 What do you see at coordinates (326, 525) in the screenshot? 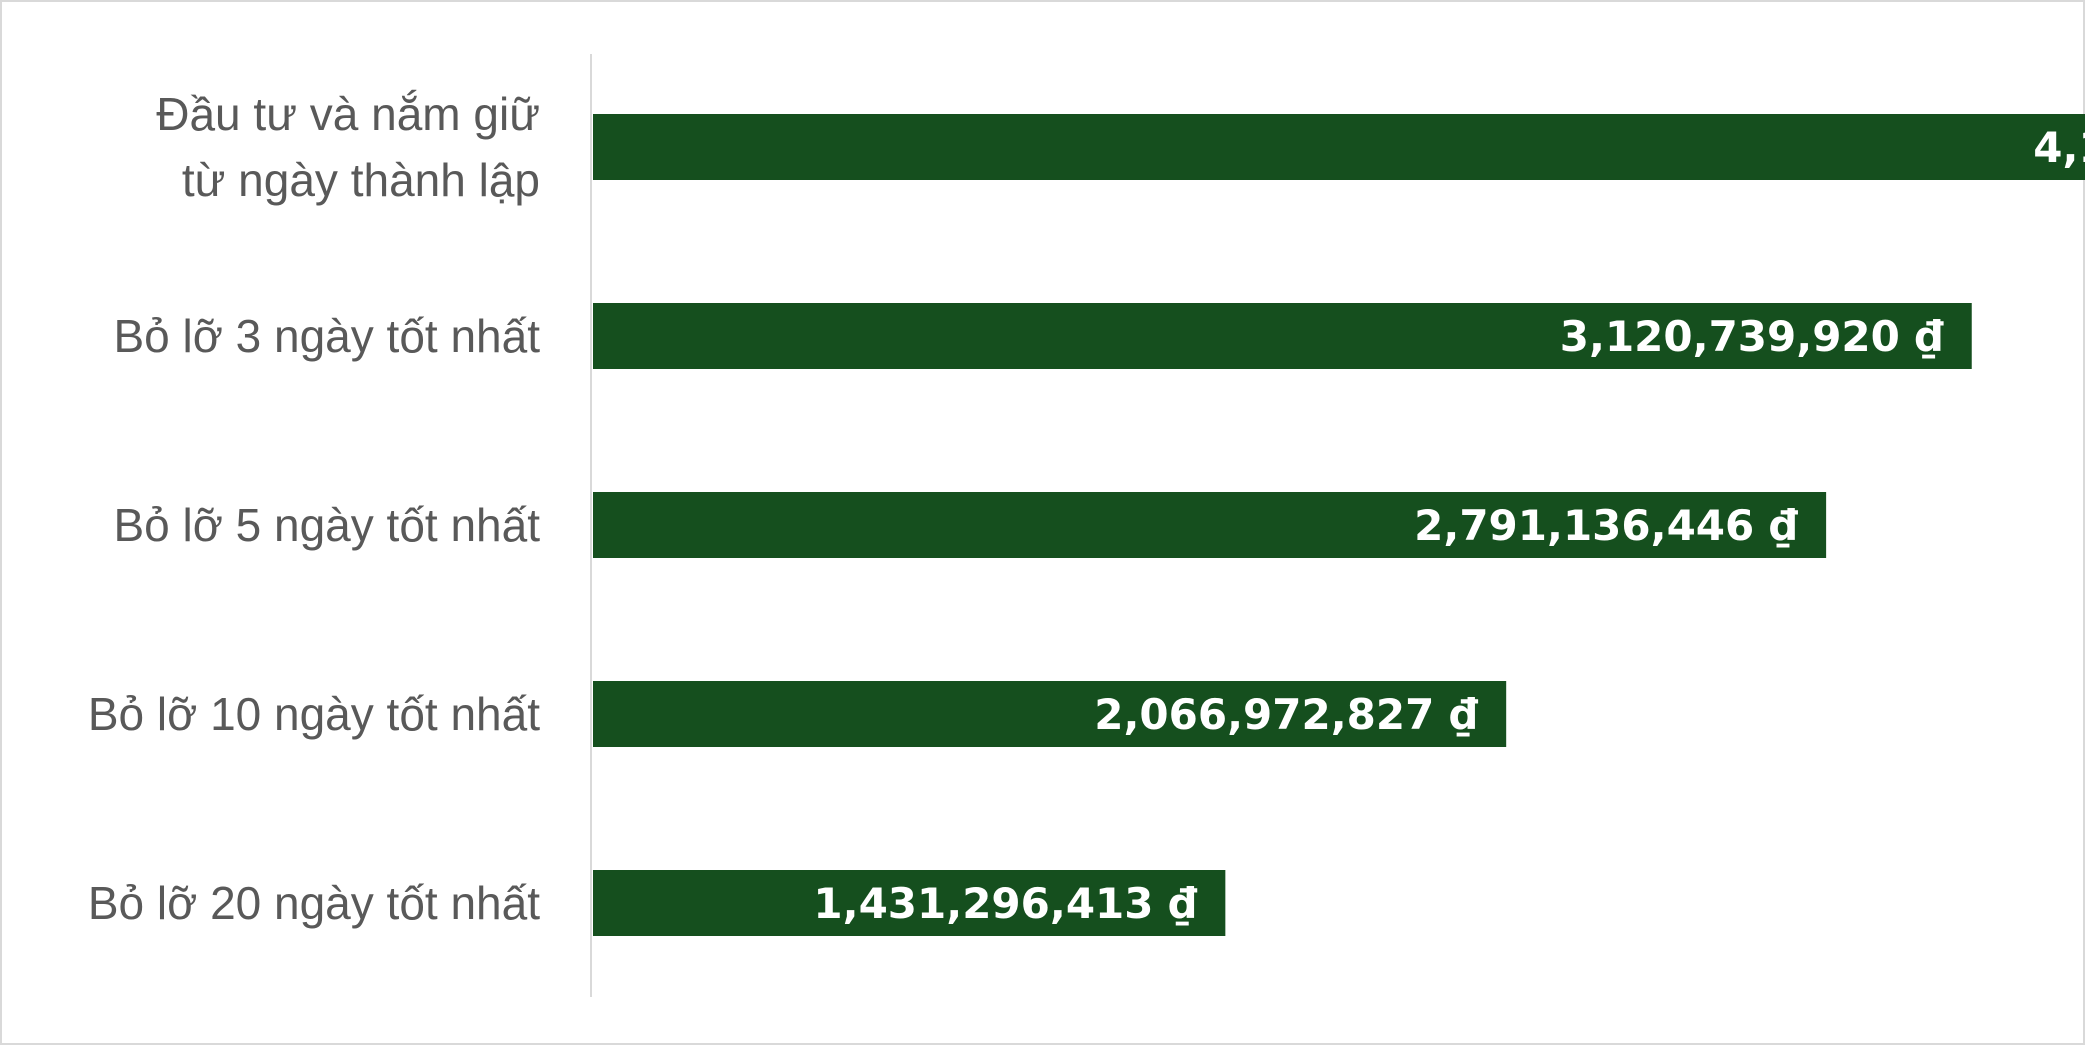
I see `category-label-2: Bỏ lỡ 5 ngày tốt nhất` at bounding box center [326, 525].